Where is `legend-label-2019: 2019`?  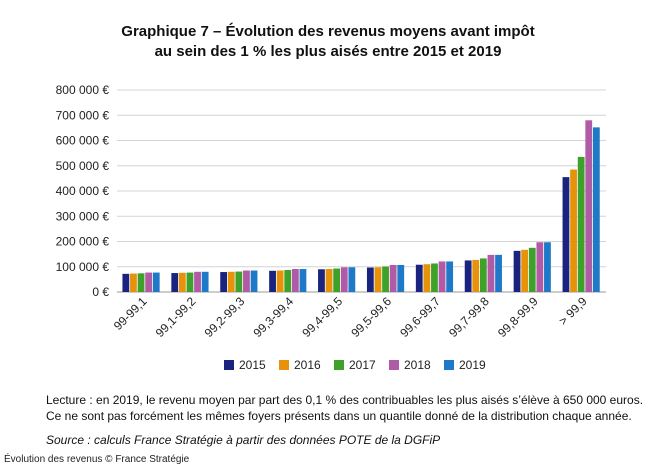 legend-label-2019: 2019 is located at coordinates (472, 365).